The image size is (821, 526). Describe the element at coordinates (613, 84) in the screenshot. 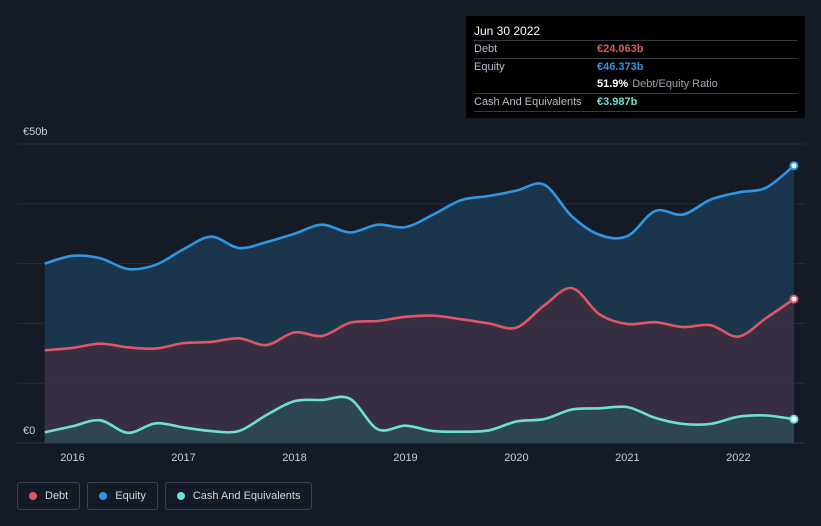

I see `tooltip-ratio-value: 51.9%` at that location.